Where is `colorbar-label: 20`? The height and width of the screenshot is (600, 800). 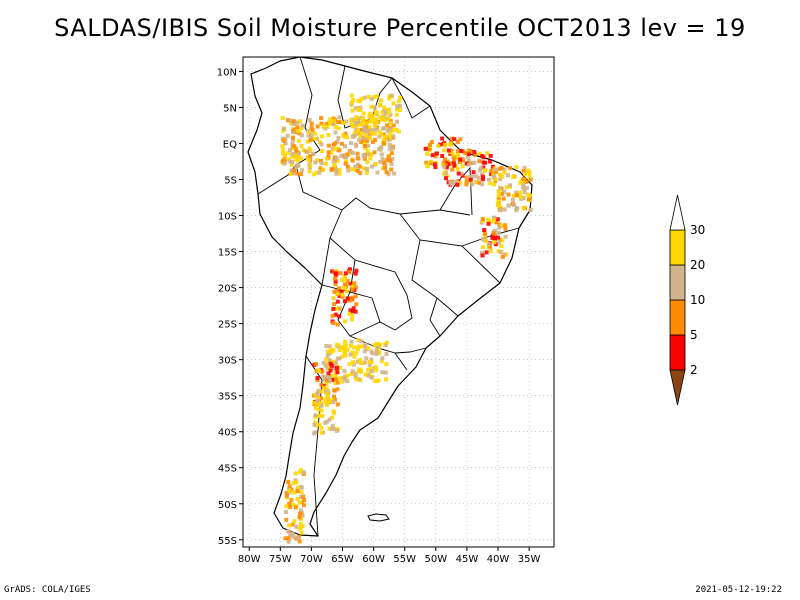 colorbar-label: 20 is located at coordinates (697, 265).